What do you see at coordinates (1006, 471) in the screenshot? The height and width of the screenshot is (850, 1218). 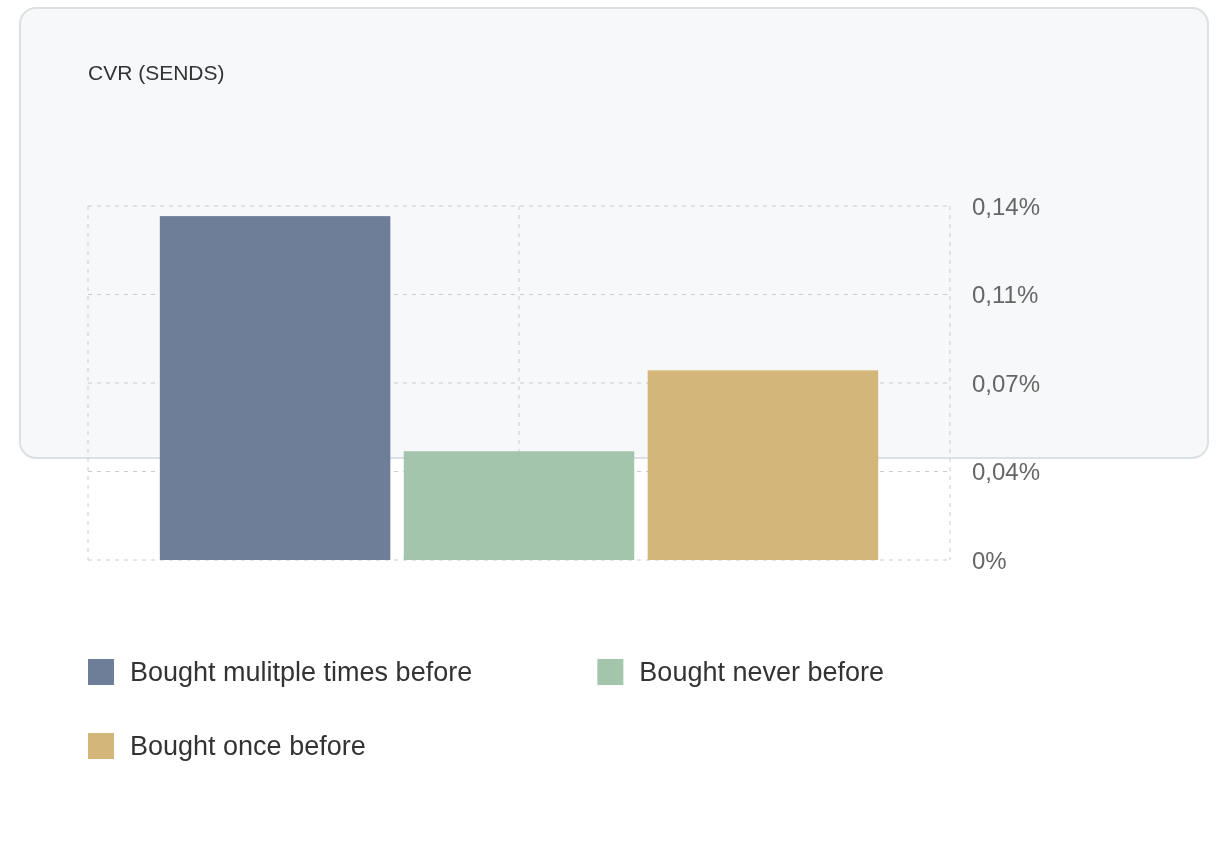 I see `y-tick-label: 0,04%` at bounding box center [1006, 471].